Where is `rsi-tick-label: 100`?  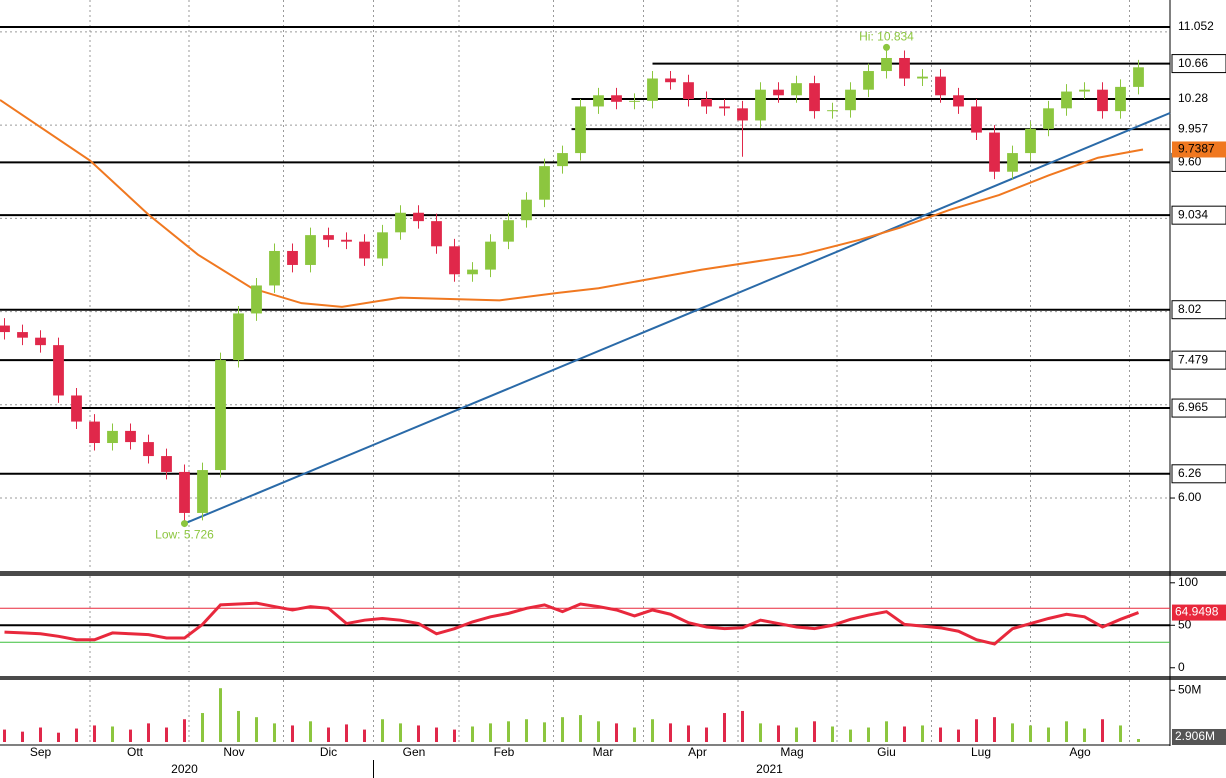 rsi-tick-label: 100 is located at coordinates (1188, 582).